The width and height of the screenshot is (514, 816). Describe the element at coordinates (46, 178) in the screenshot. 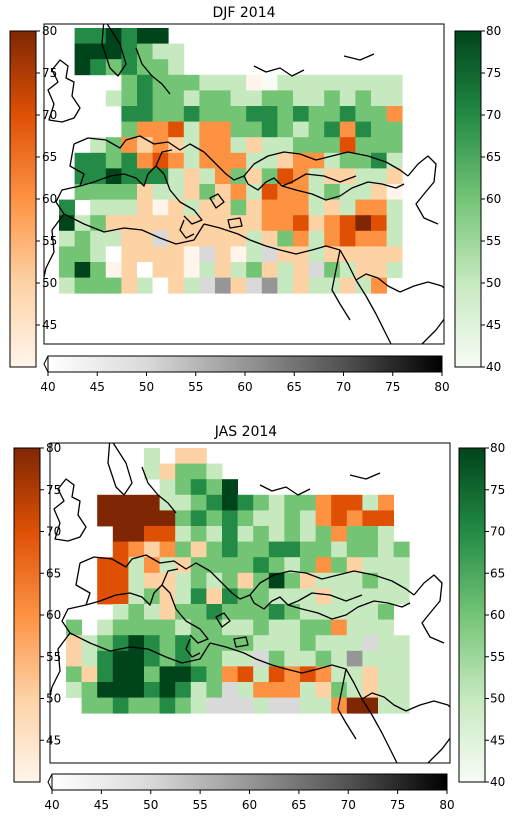

I see `colorbar-ticks: 45 50 55 60 65 70 75 80` at that location.